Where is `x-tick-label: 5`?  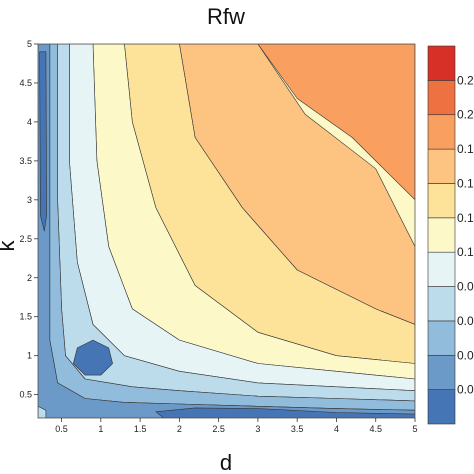 x-tick-label: 5 is located at coordinates (414, 429).